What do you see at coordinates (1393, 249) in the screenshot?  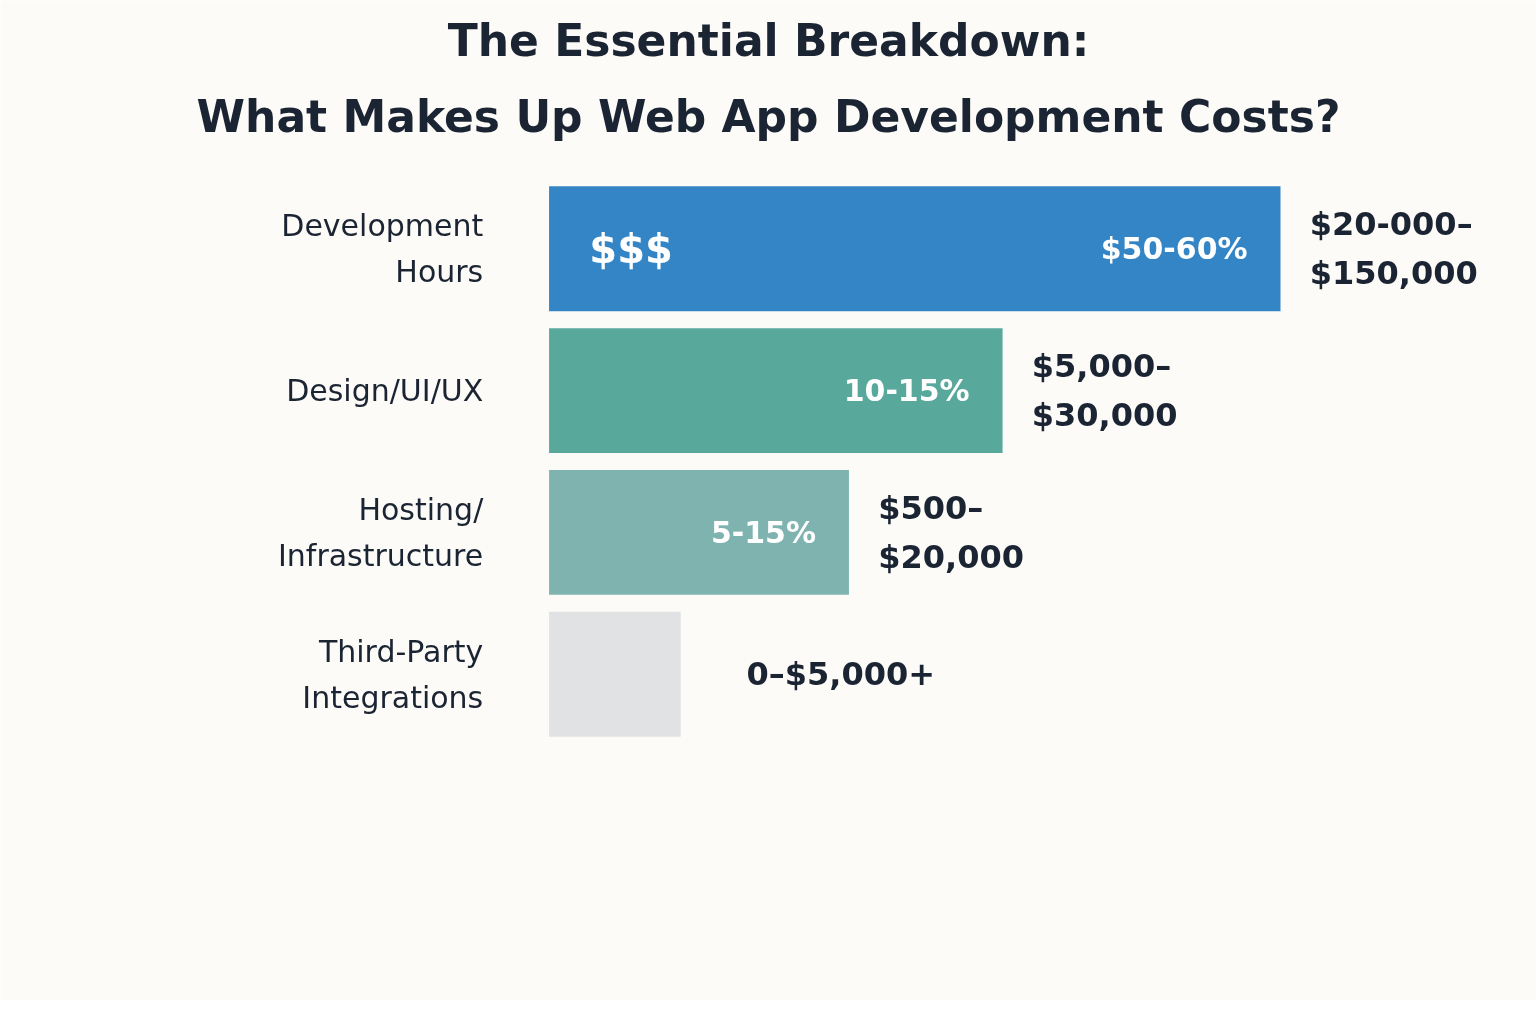 I see `annotation: $20-000– $150,000` at bounding box center [1393, 249].